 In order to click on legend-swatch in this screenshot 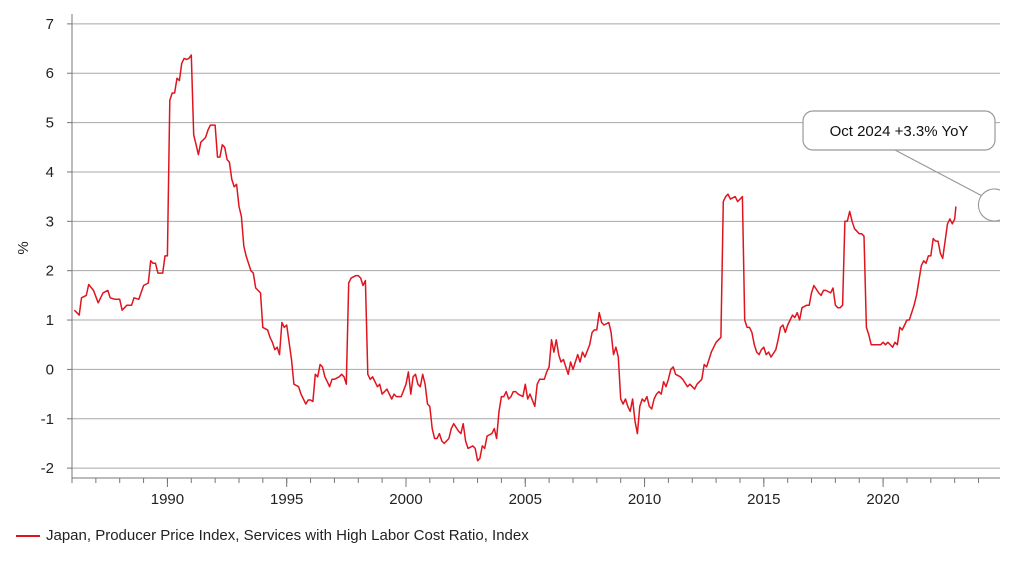, I will do `click(28, 535)`.